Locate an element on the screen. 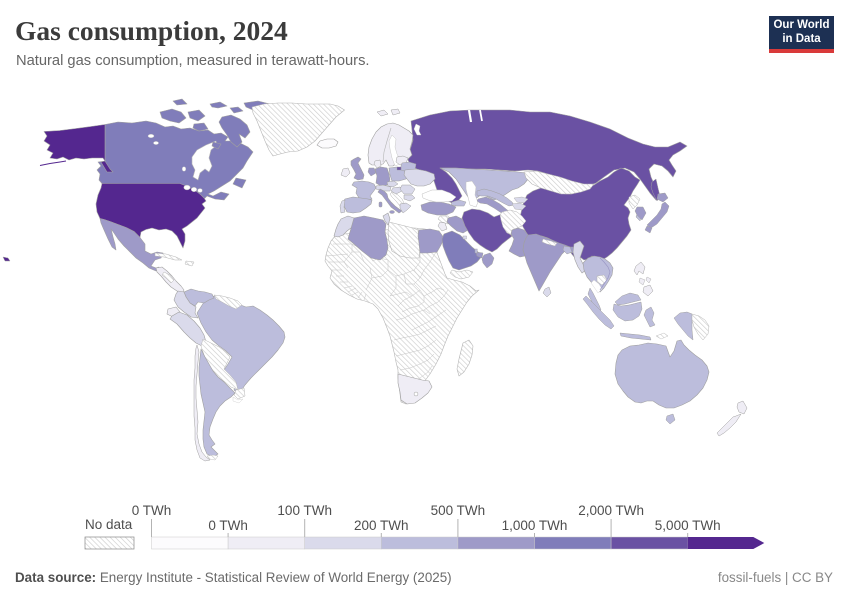  svg-text: 200 TWh is located at coordinates (381, 525).